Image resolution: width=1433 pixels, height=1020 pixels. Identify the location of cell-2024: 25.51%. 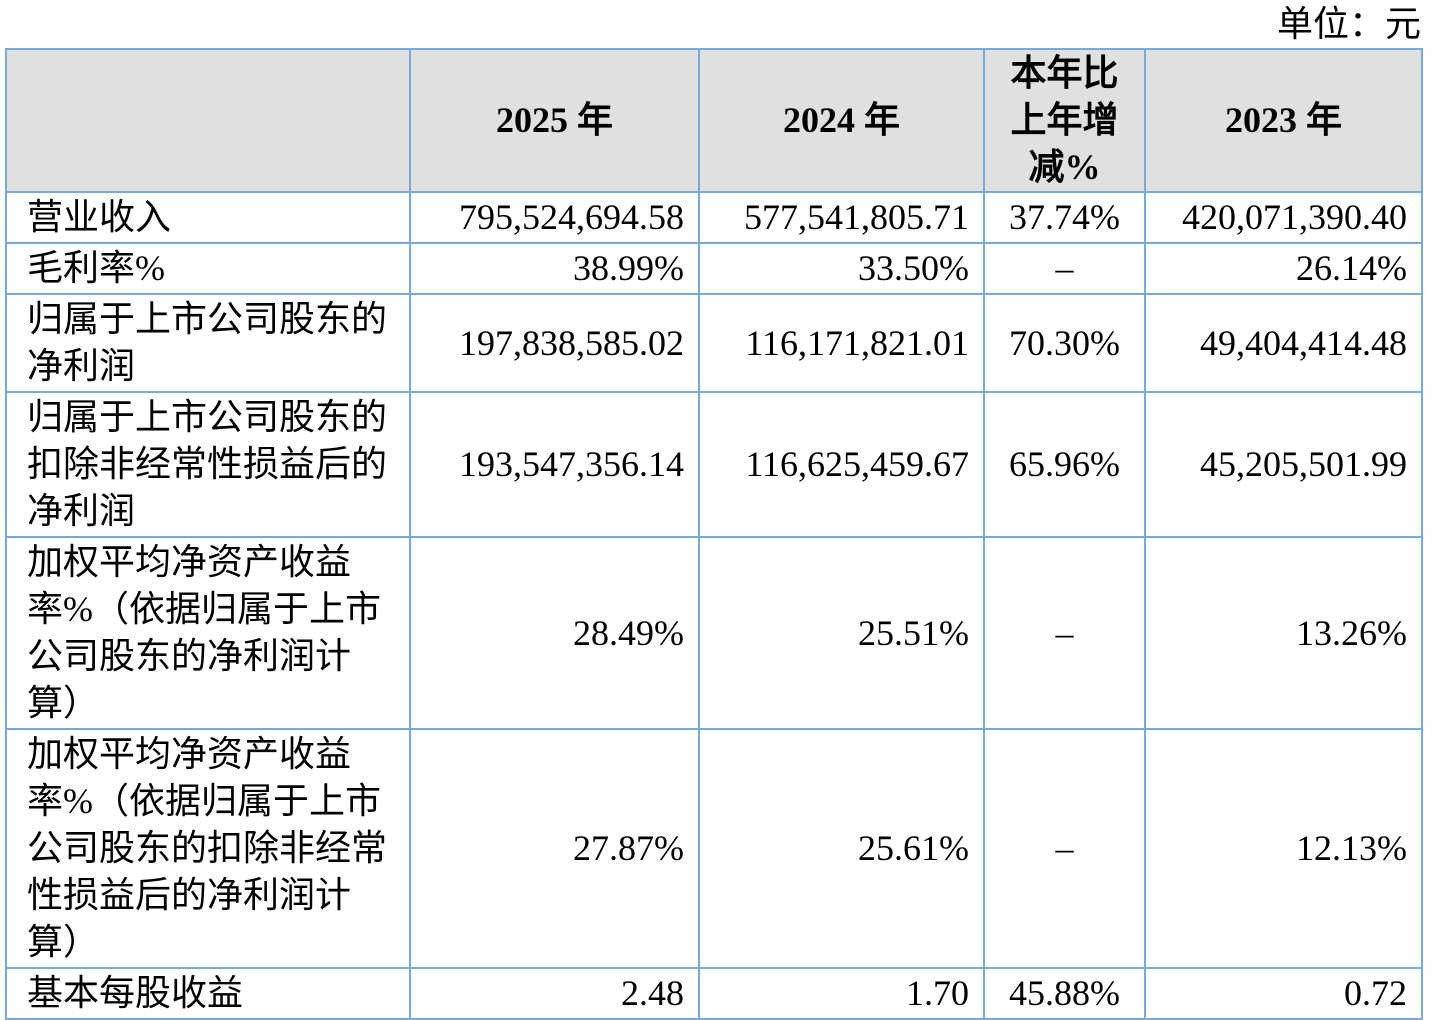
(841, 633).